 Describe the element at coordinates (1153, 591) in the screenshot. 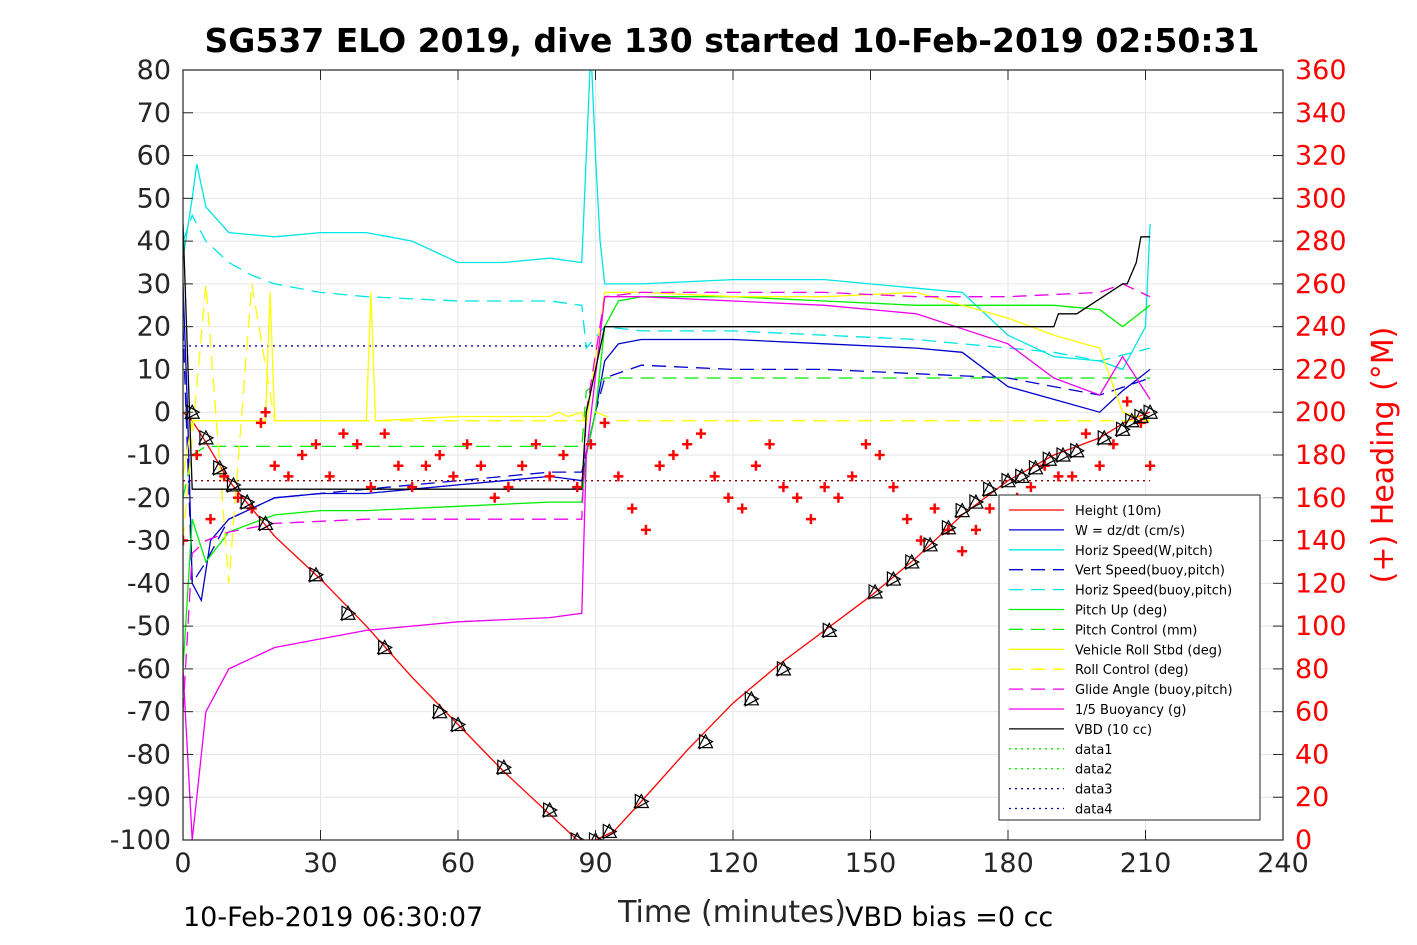

I see `legend-label: Horiz Speed(buoy,pitch)` at that location.